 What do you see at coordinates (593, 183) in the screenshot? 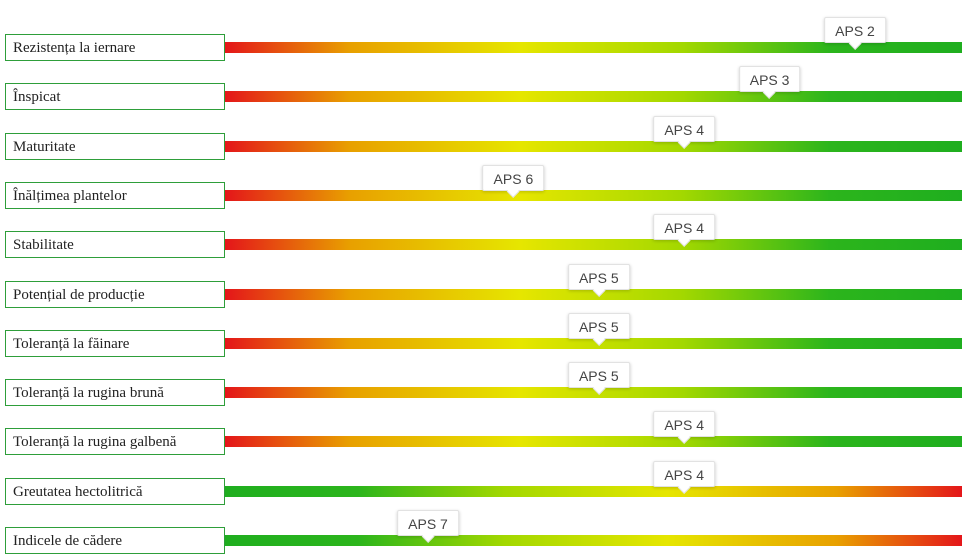
I see `rating-gradient-bar: APS 6` at bounding box center [593, 183].